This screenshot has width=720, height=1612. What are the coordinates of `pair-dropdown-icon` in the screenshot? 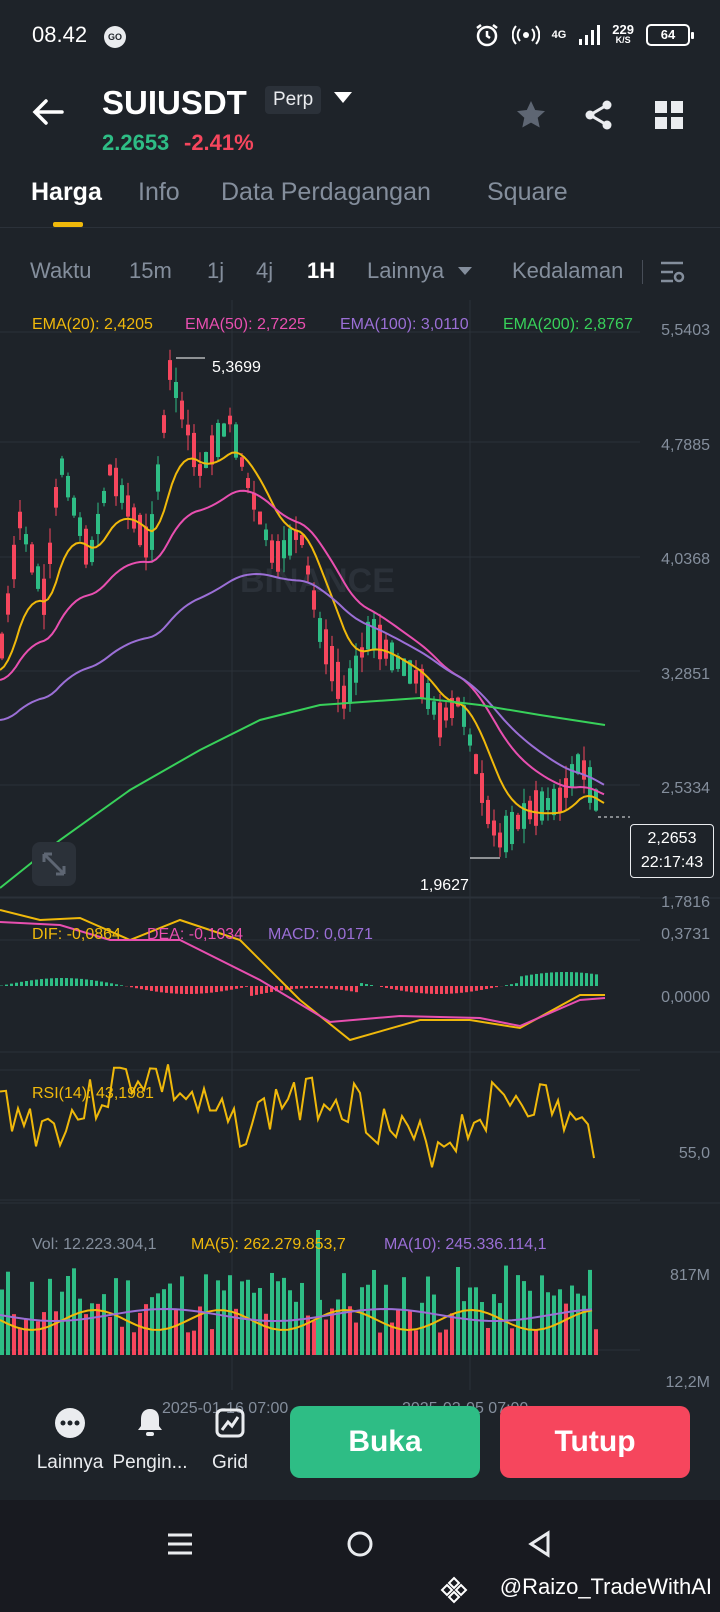 It's located at (343, 97).